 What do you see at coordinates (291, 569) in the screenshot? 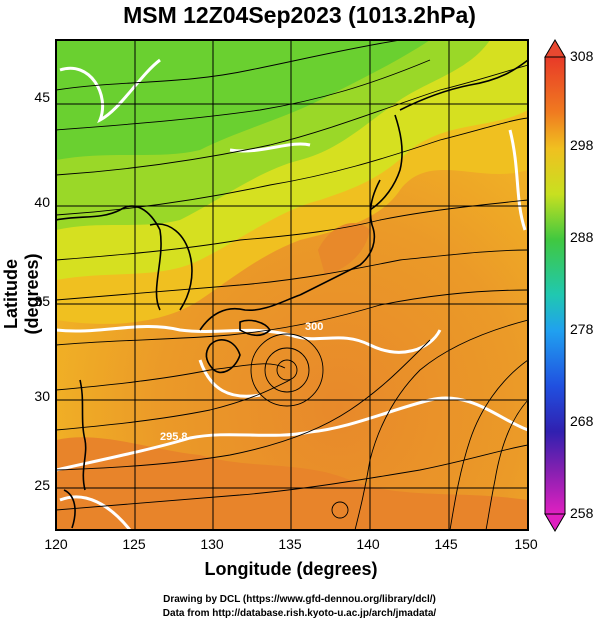
I see `x-axis-label: Longitude (degrees)` at bounding box center [291, 569].